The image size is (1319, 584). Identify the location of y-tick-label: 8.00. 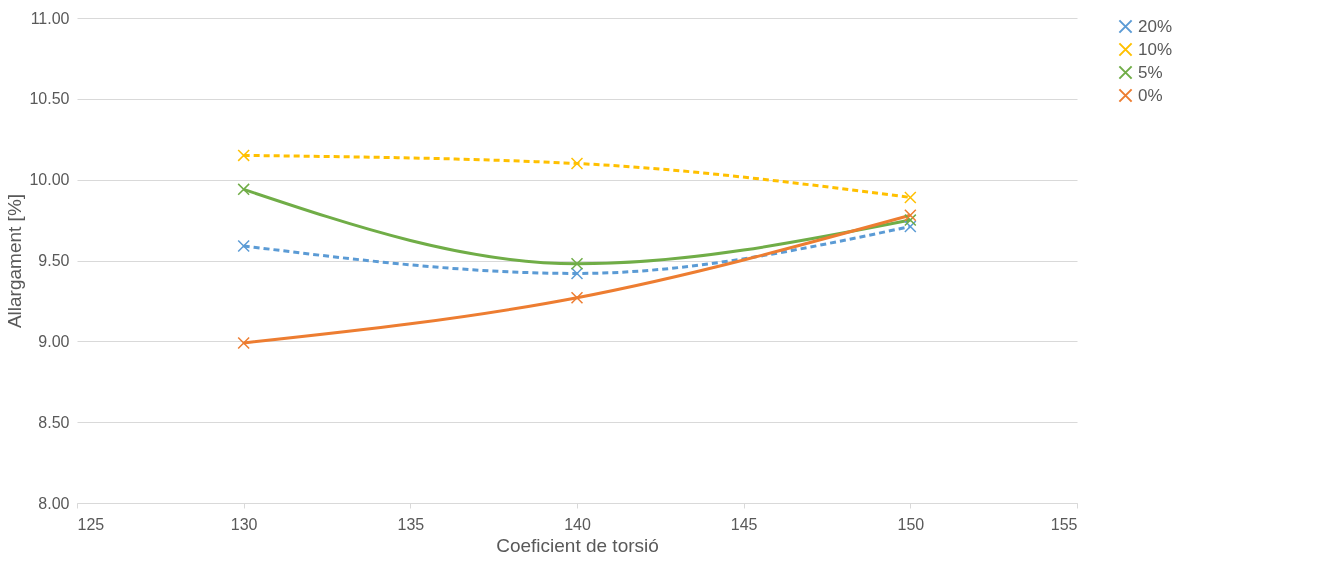
(54, 503).